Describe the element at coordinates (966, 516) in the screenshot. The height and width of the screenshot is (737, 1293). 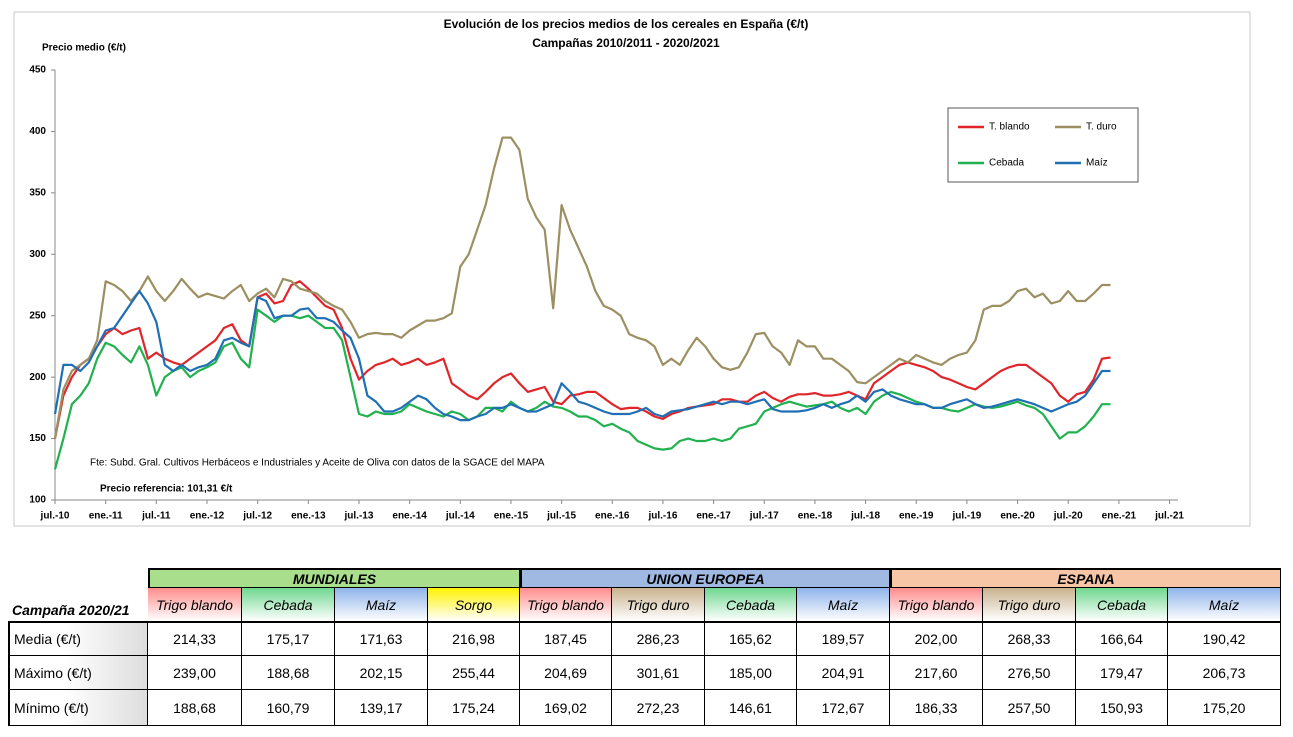
I see `x-tick-label: jul.-19` at that location.